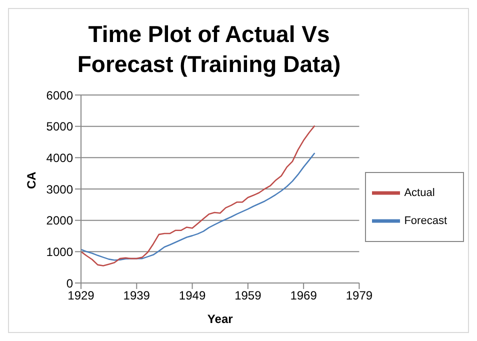 The width and height of the screenshot is (477, 341). Describe the element at coordinates (209, 49) in the screenshot. I see `chart-title: Time Plot of Actual Vs Forecast (Training Data)` at that location.